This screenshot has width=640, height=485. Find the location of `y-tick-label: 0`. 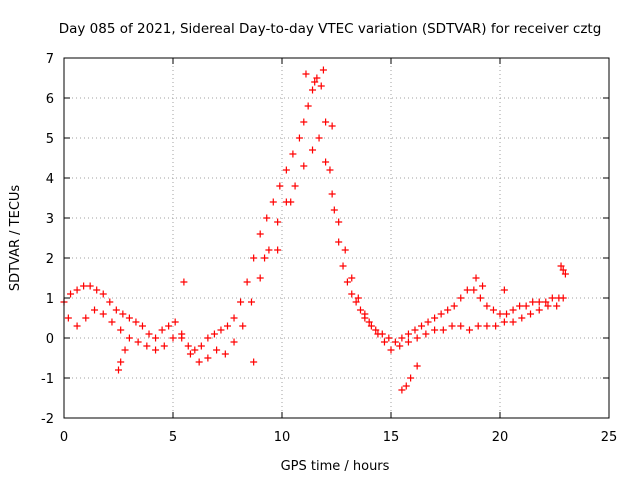

y-tick-label: 0 is located at coordinates (50, 339).